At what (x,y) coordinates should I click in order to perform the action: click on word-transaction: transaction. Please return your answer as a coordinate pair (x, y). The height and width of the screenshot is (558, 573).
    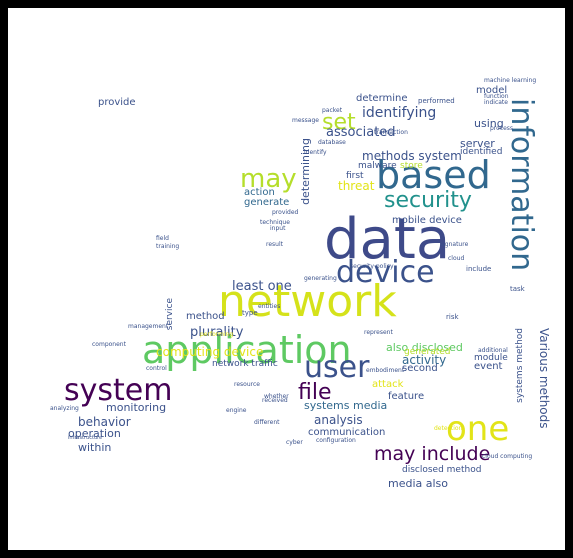
    Looking at the image, I should click on (391, 132).